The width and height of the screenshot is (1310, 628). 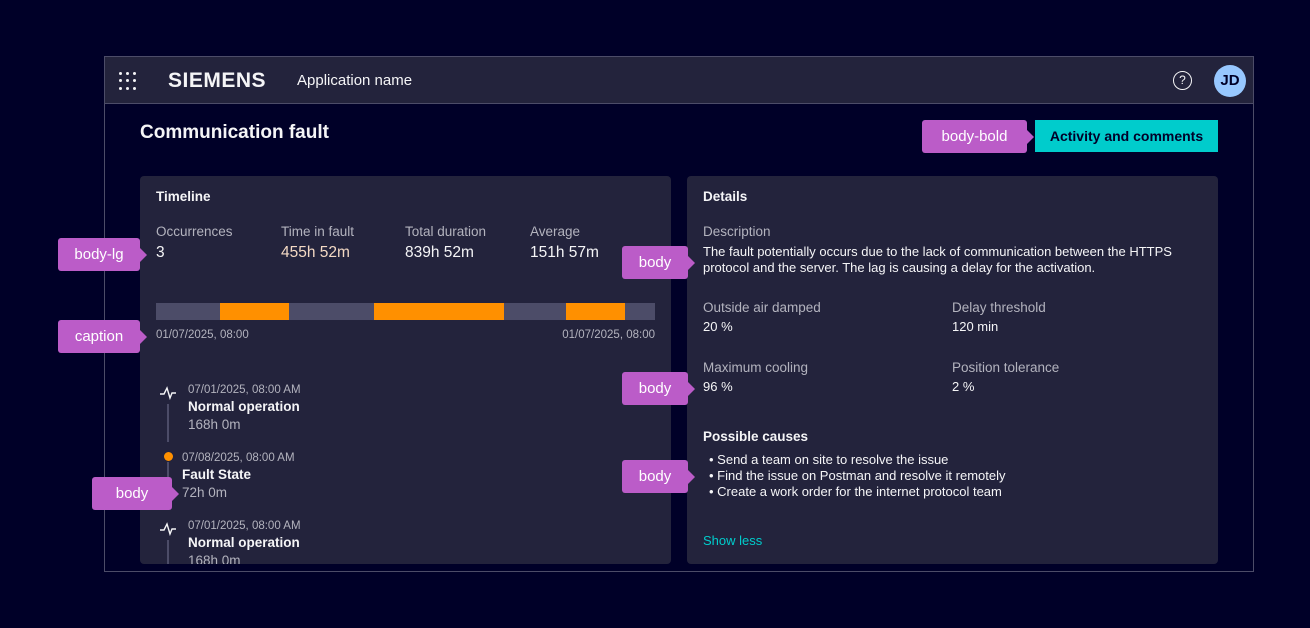 I want to click on stat-occurrences: Occurrences 3, so click(x=194, y=243).